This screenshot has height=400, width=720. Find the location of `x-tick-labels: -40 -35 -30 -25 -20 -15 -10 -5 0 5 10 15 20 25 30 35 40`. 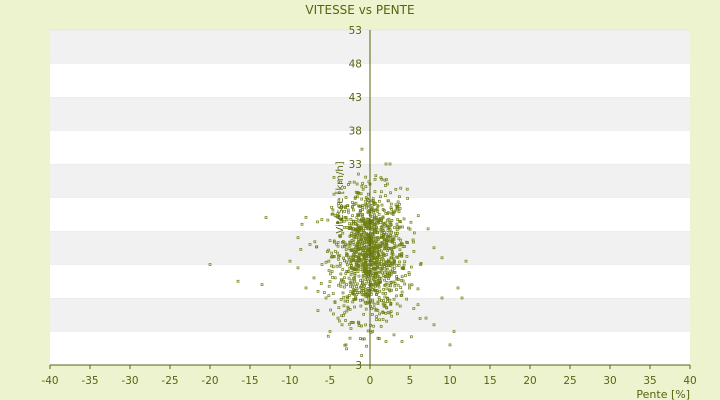

x-tick-labels: -40 -35 -30 -25 -20 -15 -10 -5 0 5 10 15 20 25 30 35 40 is located at coordinates (369, 376).